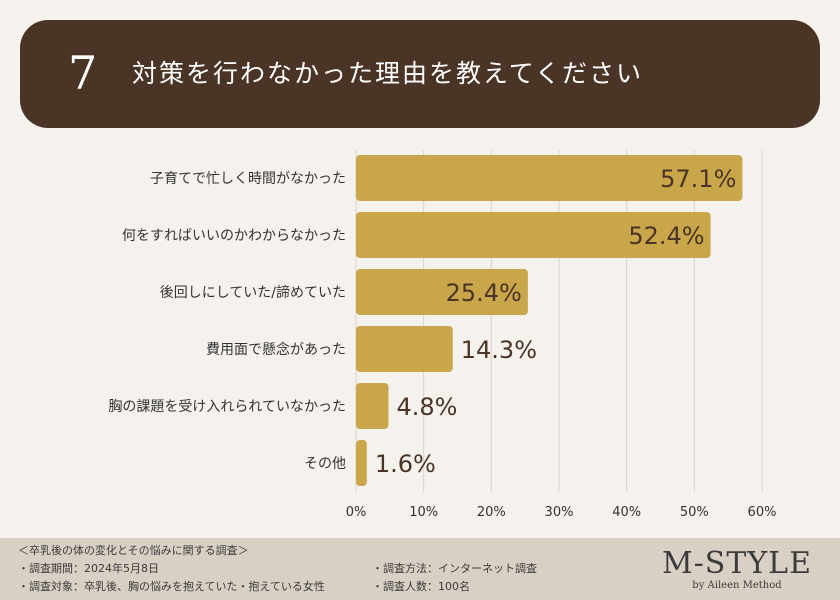 Image resolution: width=840 pixels, height=600 pixels. What do you see at coordinates (234, 236) in the screenshot?
I see `category-label: 何をすればいいのかわからなかった` at bounding box center [234, 236].